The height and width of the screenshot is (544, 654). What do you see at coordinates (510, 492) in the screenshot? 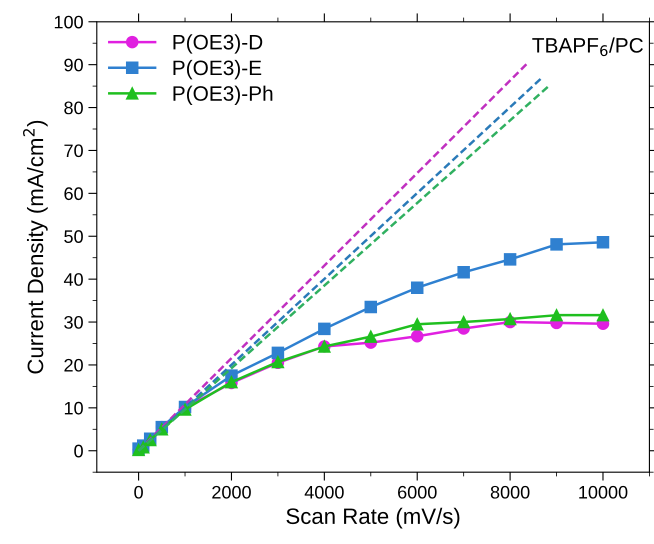
I see `x-tick-label: 8000` at bounding box center [510, 492].